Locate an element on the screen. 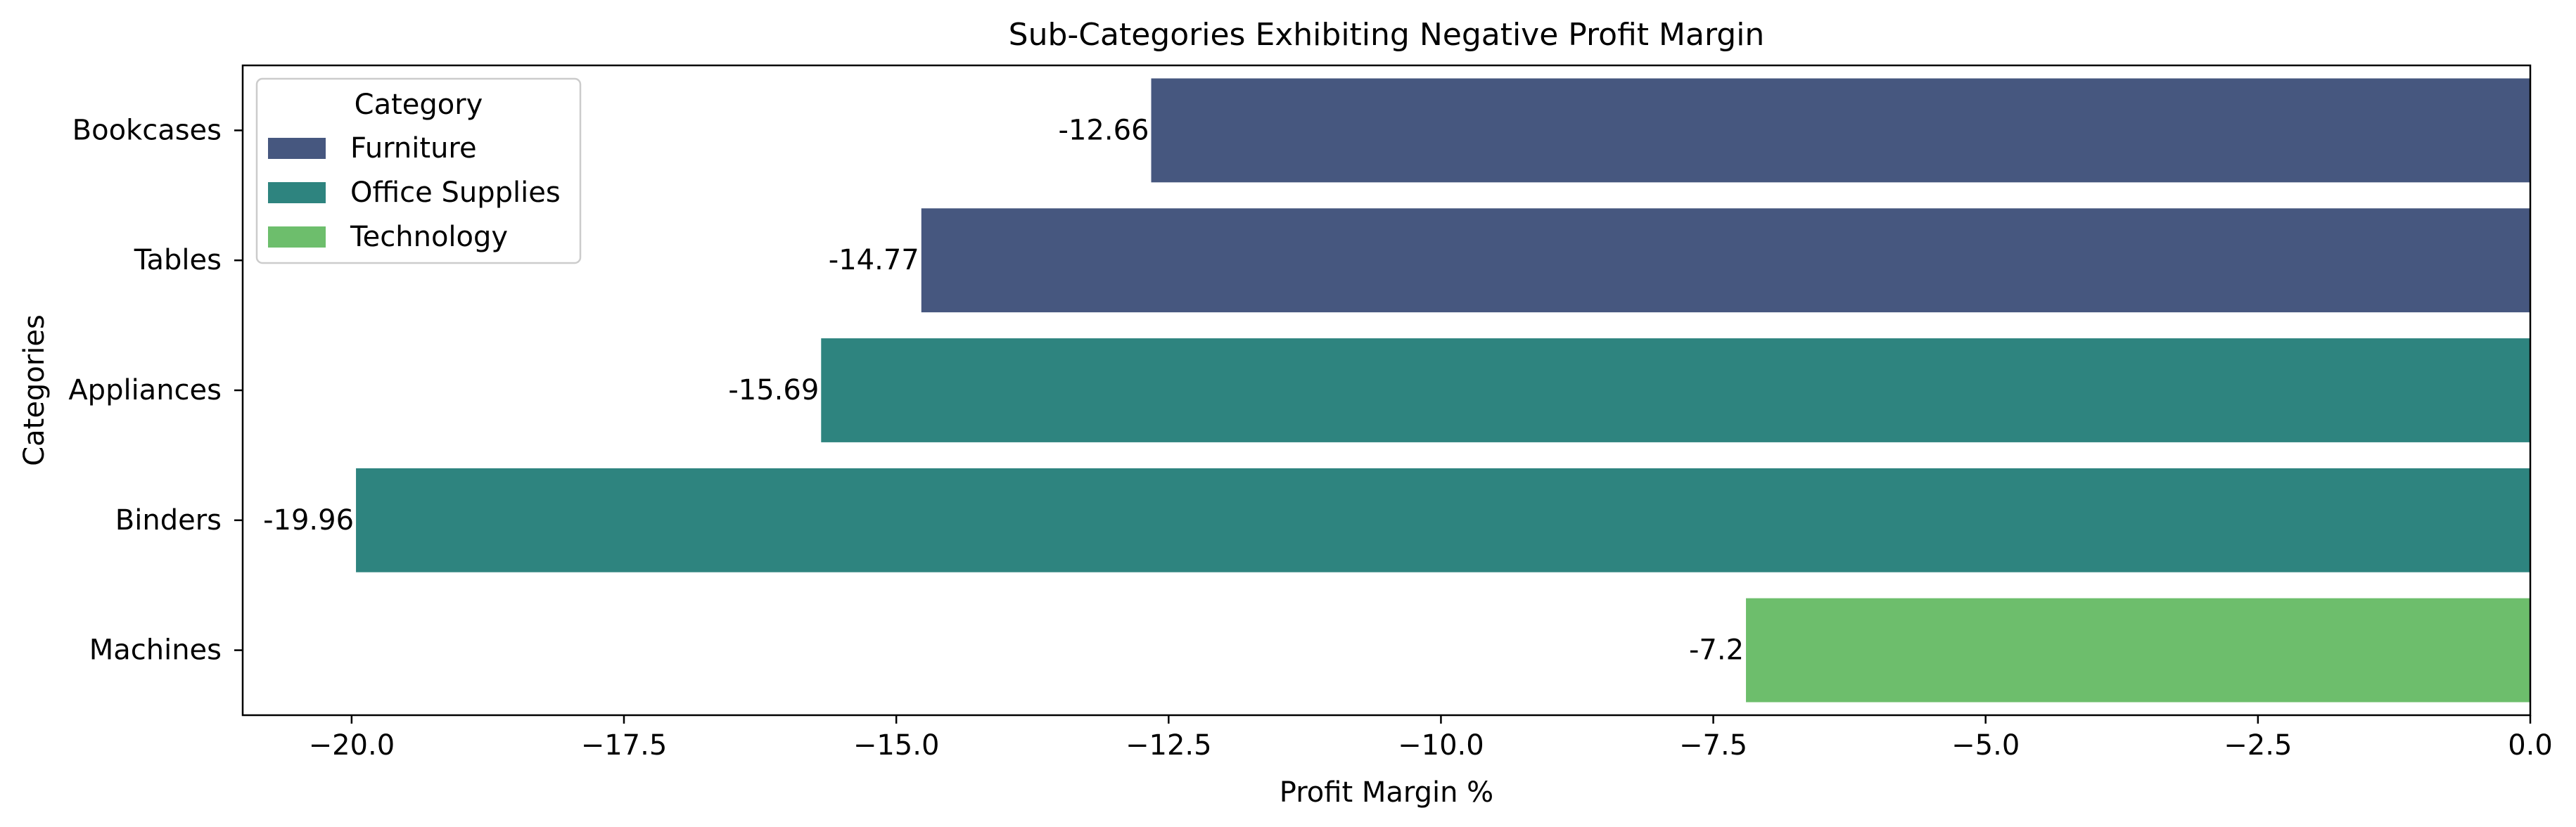  x-tick-label: −7.5 is located at coordinates (1713, 745).